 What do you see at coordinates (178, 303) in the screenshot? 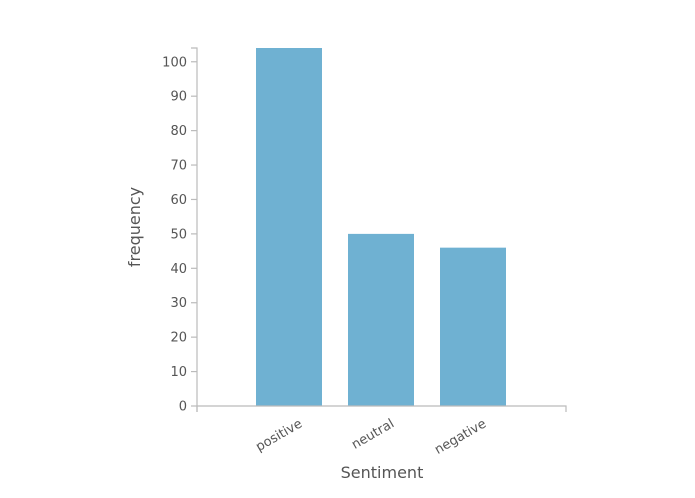
I see `y-tick-label: 30` at bounding box center [178, 303].